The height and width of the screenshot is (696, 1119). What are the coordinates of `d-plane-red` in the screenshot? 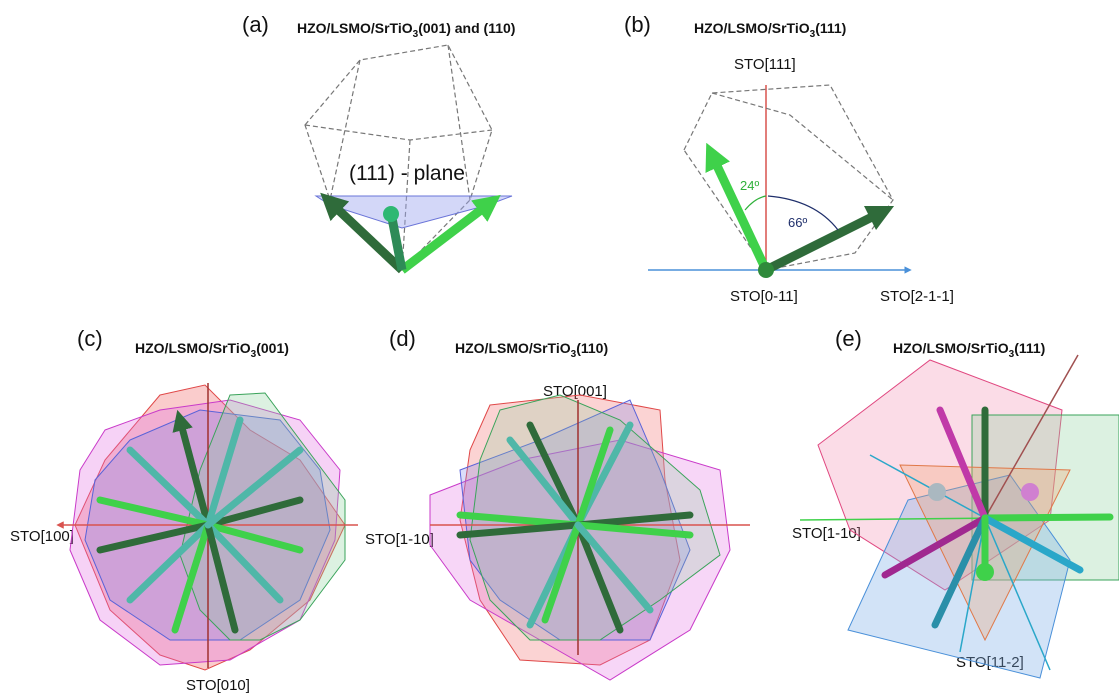 It's located at (570, 530).